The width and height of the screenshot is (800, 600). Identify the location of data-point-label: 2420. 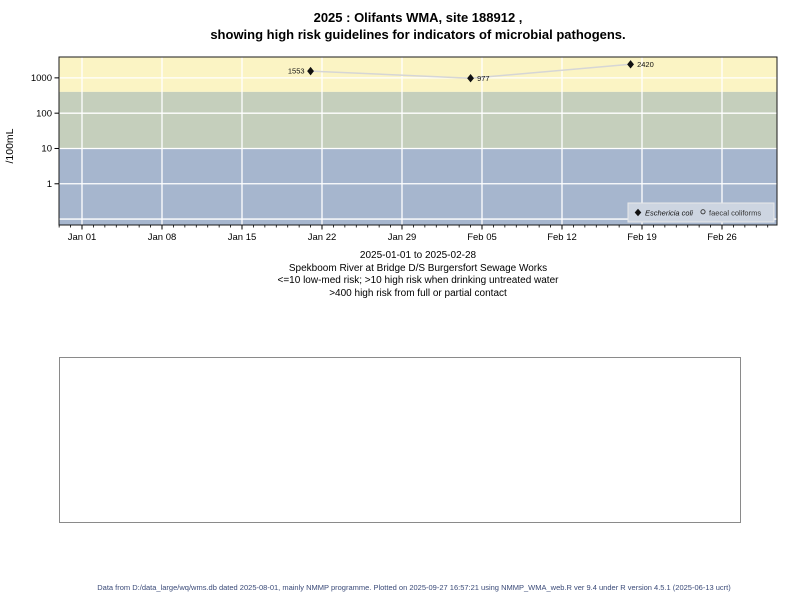
(645, 64).